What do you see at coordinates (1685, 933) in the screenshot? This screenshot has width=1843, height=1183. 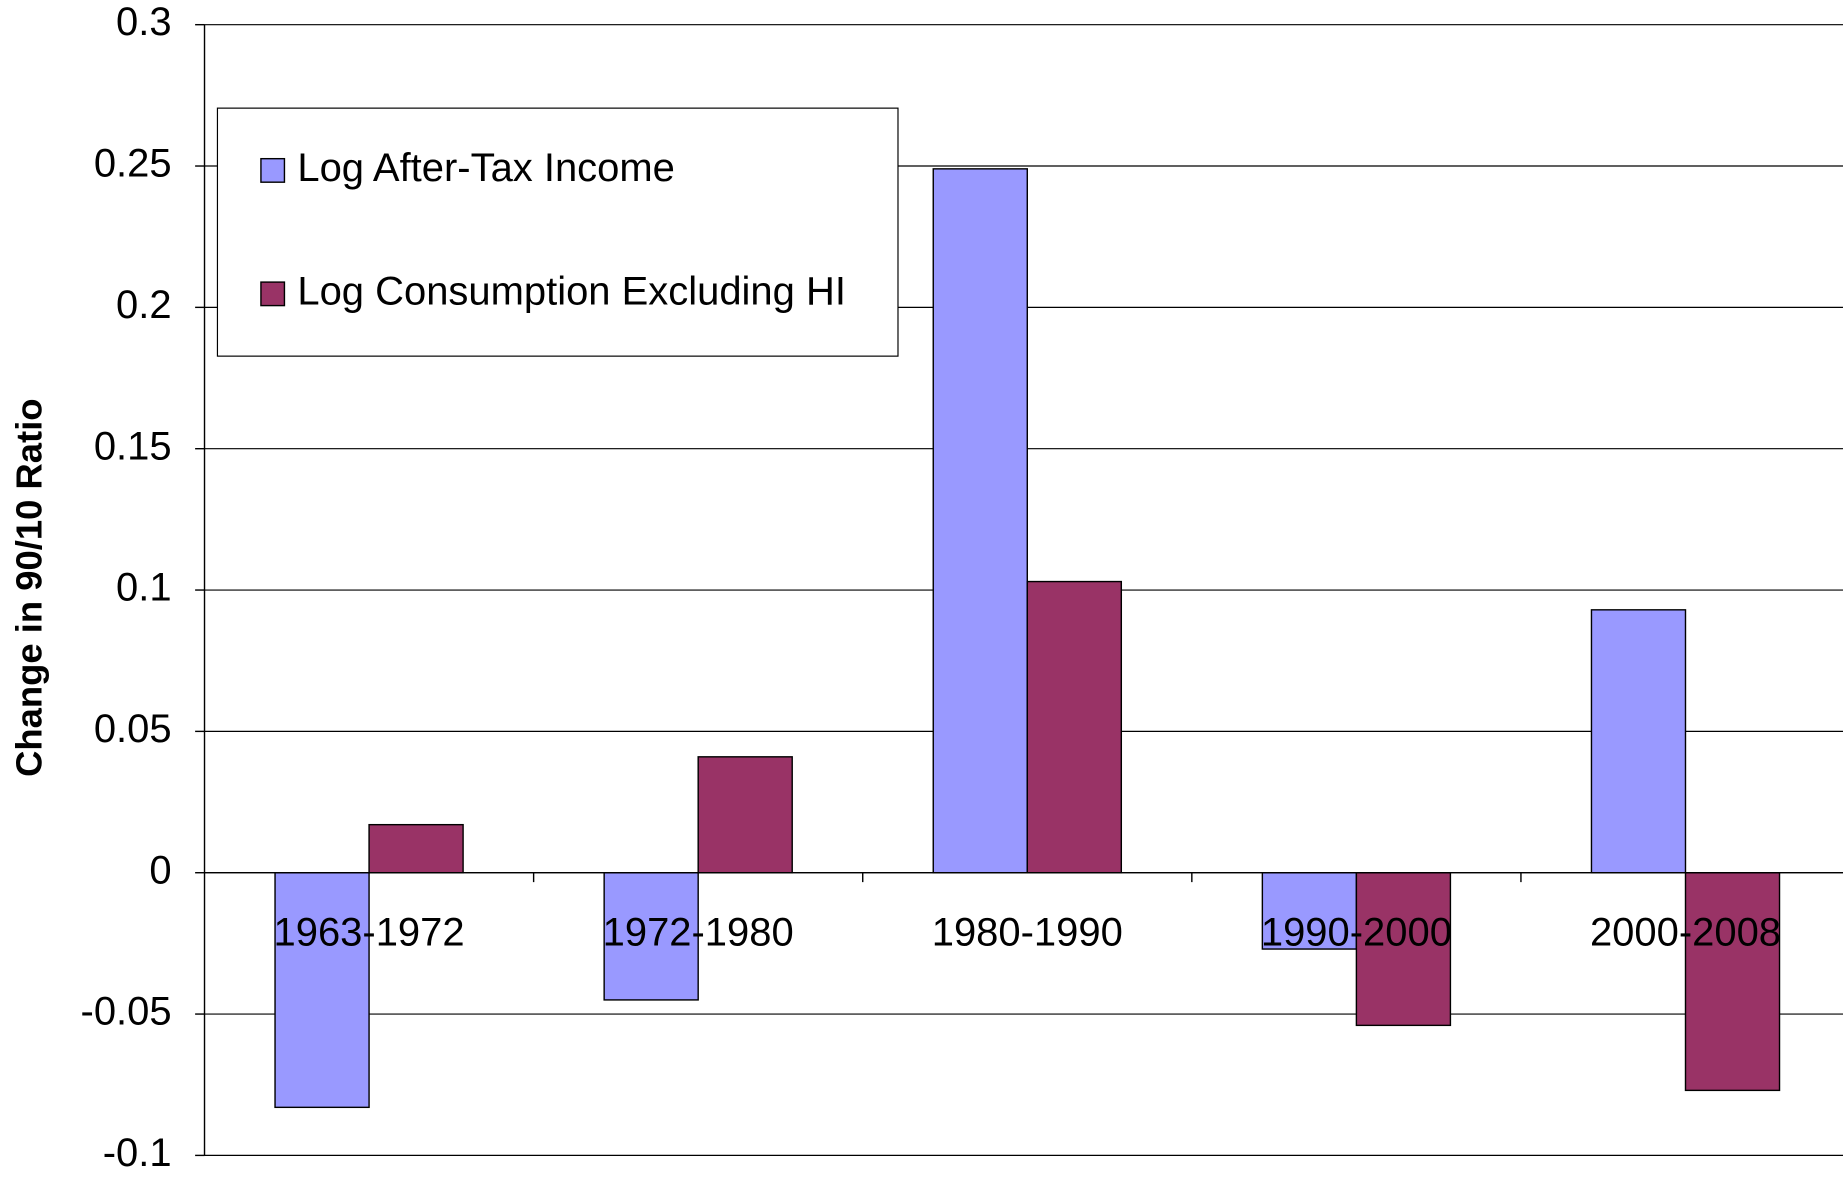 I see `x-tick-label: 2000-2008` at bounding box center [1685, 933].